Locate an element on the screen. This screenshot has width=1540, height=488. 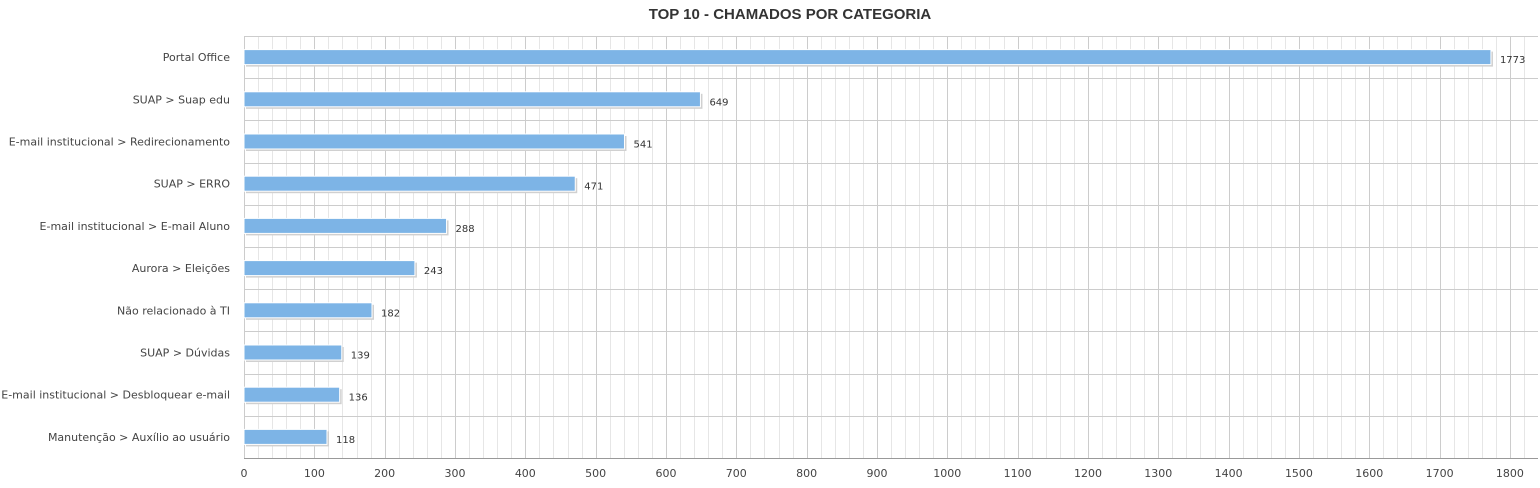
category-label: Não relacionado à TI is located at coordinates (173, 310).